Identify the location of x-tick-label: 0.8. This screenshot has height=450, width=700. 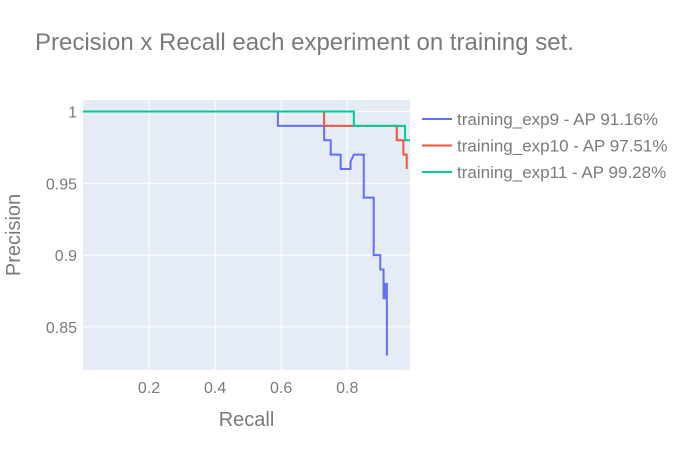
(347, 388).